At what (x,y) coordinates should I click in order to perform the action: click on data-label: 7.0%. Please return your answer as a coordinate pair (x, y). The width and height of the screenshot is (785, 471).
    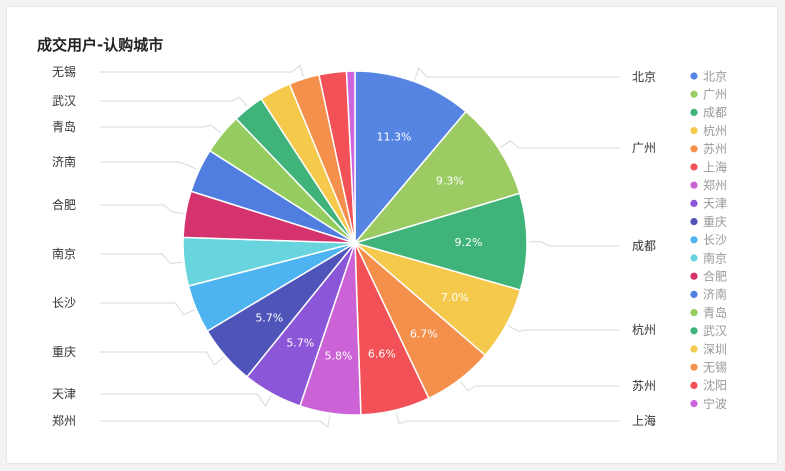
    Looking at the image, I should click on (455, 297).